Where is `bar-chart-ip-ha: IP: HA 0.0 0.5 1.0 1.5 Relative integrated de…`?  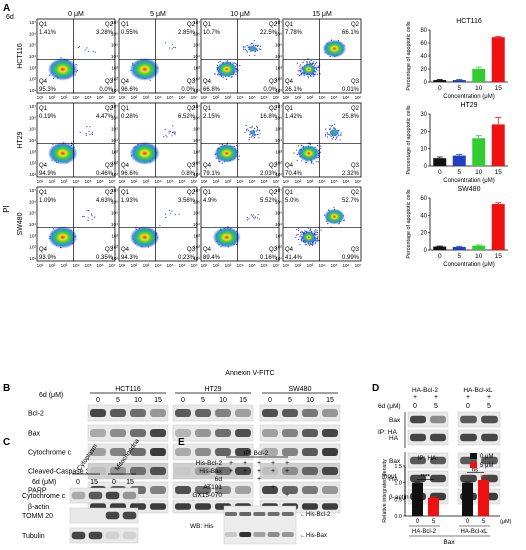
bar-chart-ip-ha: IP: HA 0.0 0.5 1.0 1.5 Relative integrated de… is located at coordinates (447, 499).